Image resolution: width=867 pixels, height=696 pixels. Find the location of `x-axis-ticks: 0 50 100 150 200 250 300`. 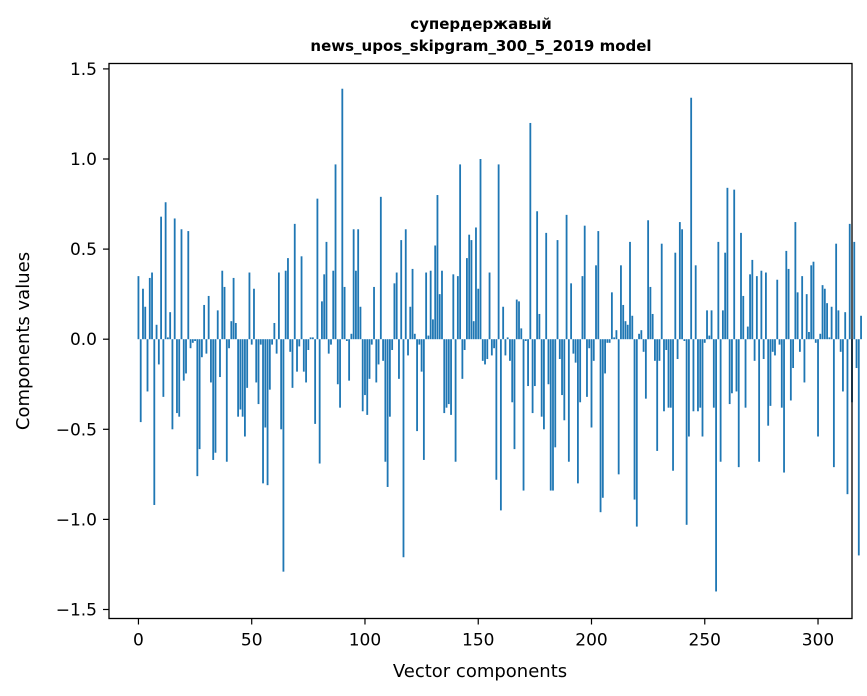

x-axis-ticks: 0 50 100 150 200 250 300 is located at coordinates (483, 634).